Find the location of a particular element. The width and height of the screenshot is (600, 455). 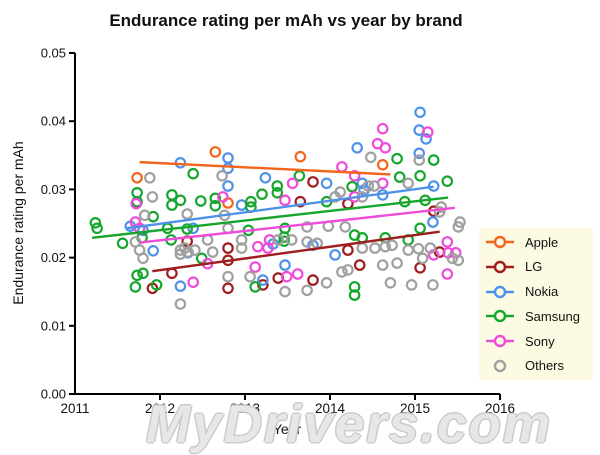

trendline-samsung is located at coordinates (270, 218).